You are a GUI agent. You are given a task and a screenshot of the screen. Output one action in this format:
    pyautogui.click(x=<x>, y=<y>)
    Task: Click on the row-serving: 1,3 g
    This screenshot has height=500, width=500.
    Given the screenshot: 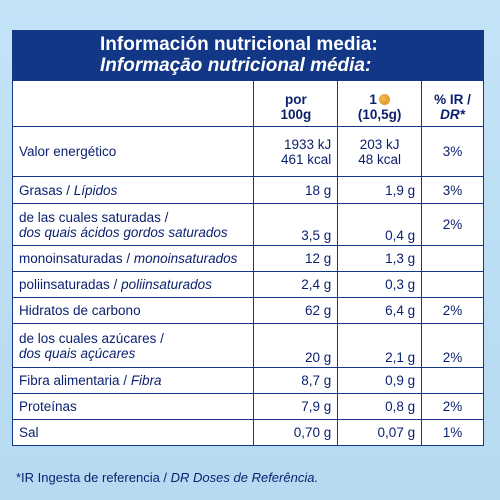 What is the action you would take?
    pyautogui.click(x=380, y=258)
    